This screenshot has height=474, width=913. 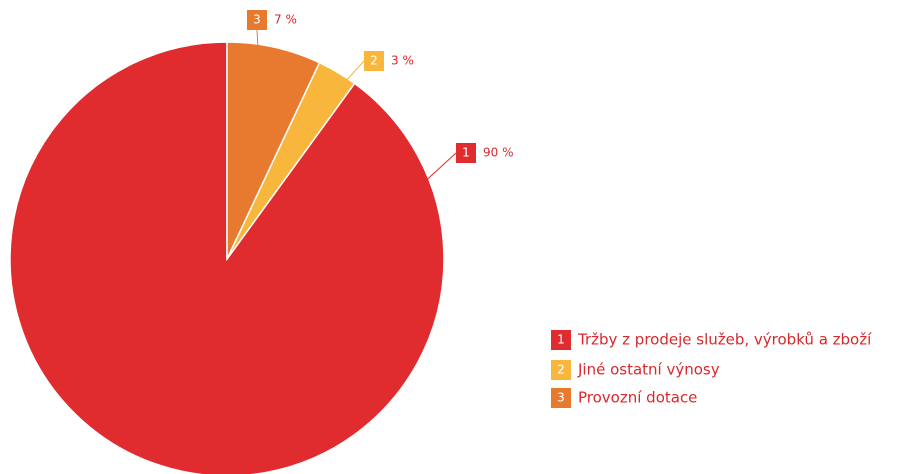 I want to click on legend-badge-number: 3, so click(x=561, y=398).